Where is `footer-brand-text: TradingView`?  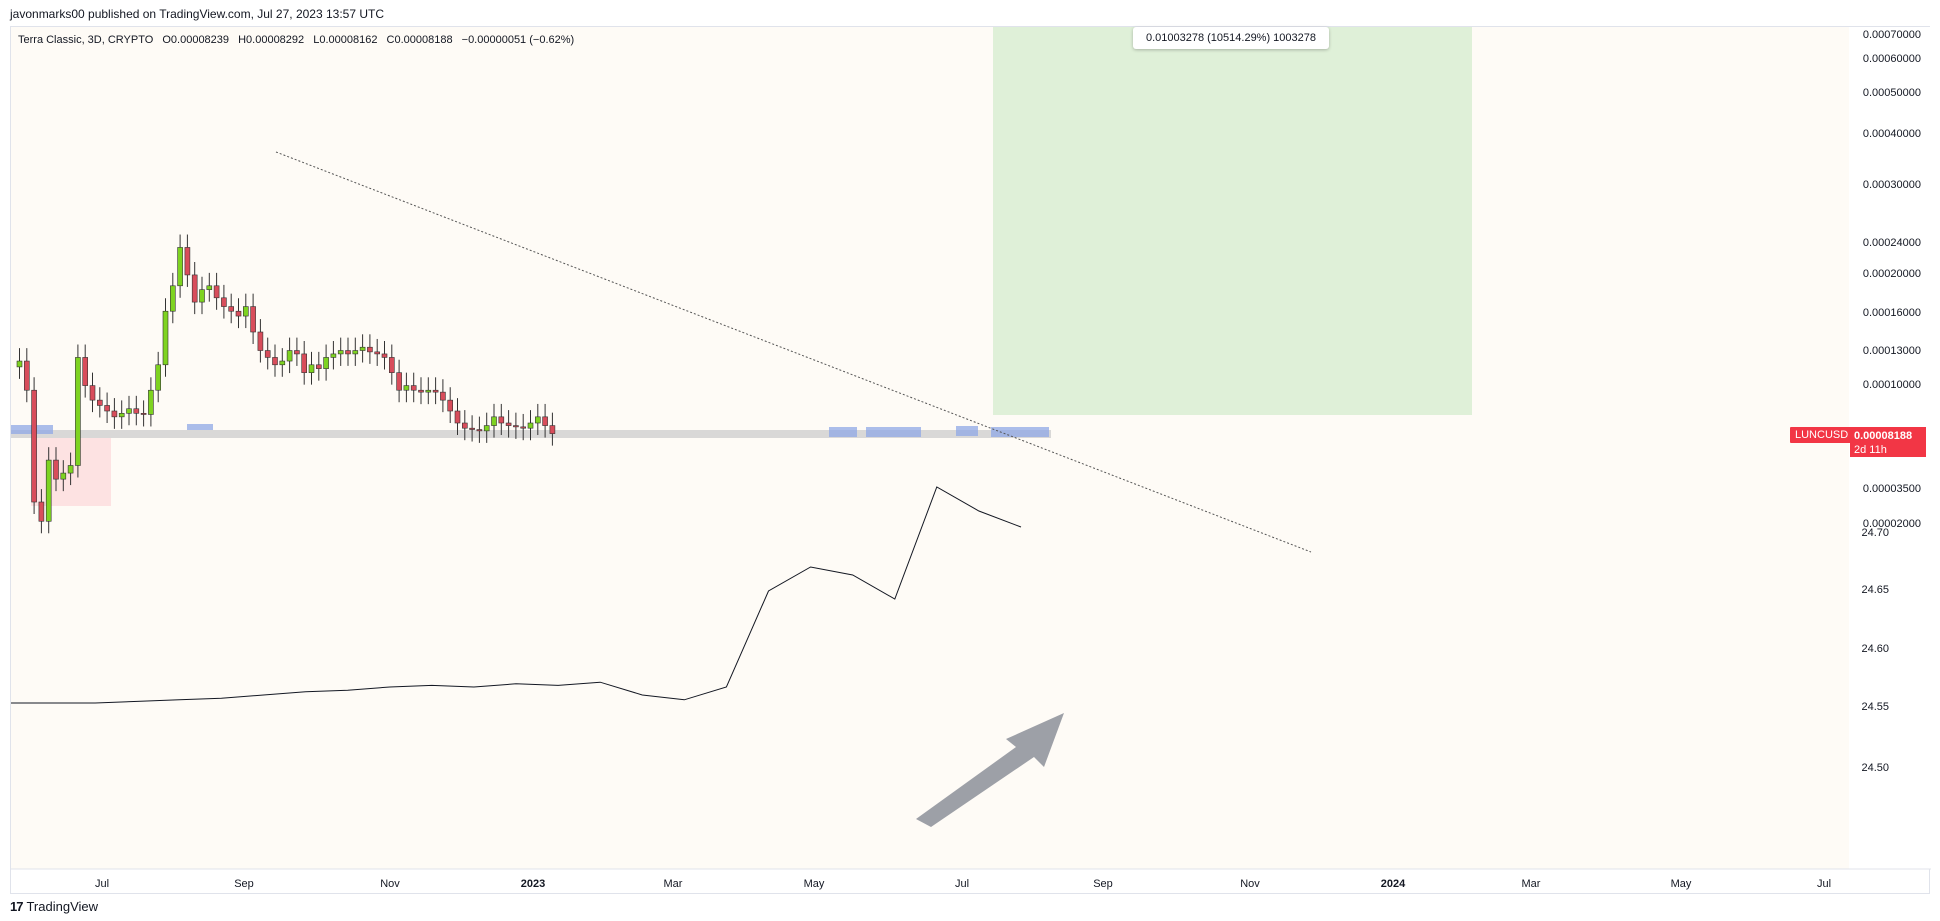 footer-brand-text: TradingView is located at coordinates (62, 906).